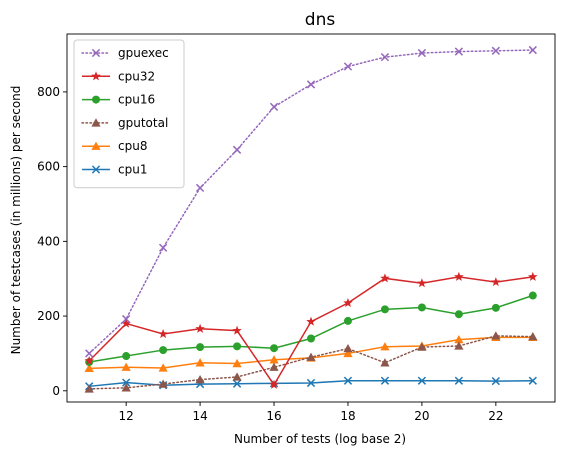 The height and width of the screenshot is (457, 575). Describe the element at coordinates (199, 416) in the screenshot. I see `x-tick-label: 14` at that location.